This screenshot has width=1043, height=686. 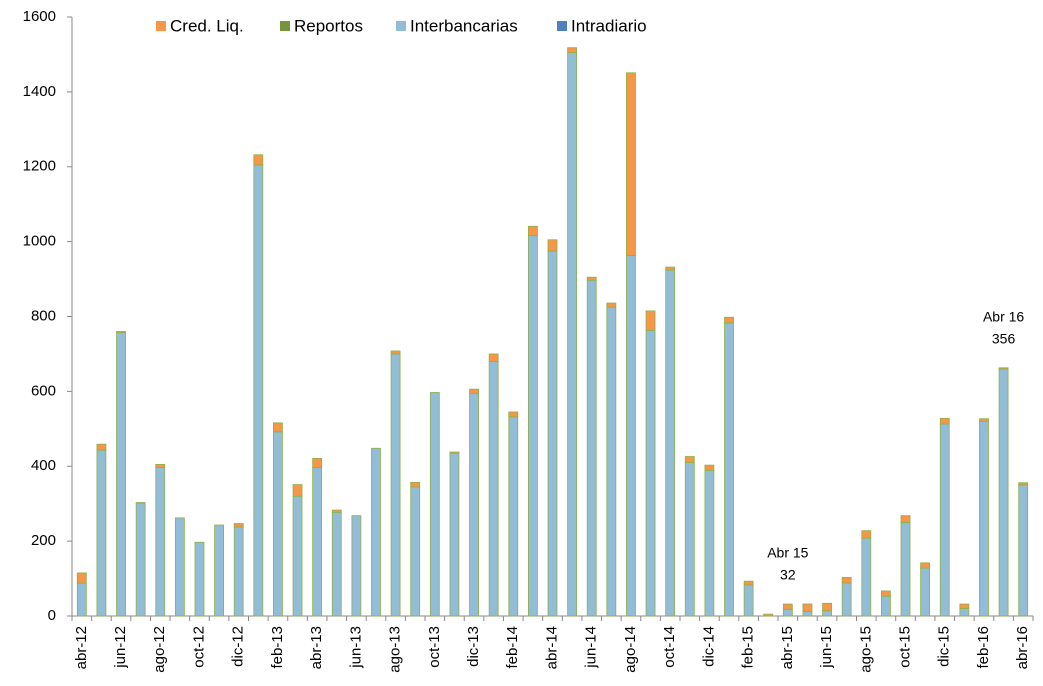 What do you see at coordinates (120, 647) in the screenshot?
I see `x-tick-label: jun-12` at bounding box center [120, 647].